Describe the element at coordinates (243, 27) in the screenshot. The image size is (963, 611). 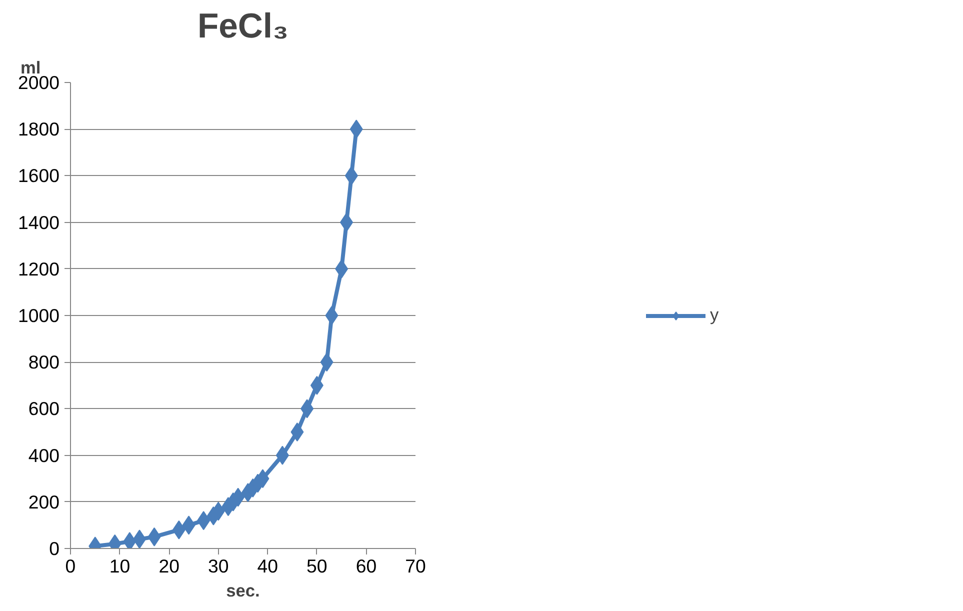
I see `chart-title: FeCl₃` at that location.